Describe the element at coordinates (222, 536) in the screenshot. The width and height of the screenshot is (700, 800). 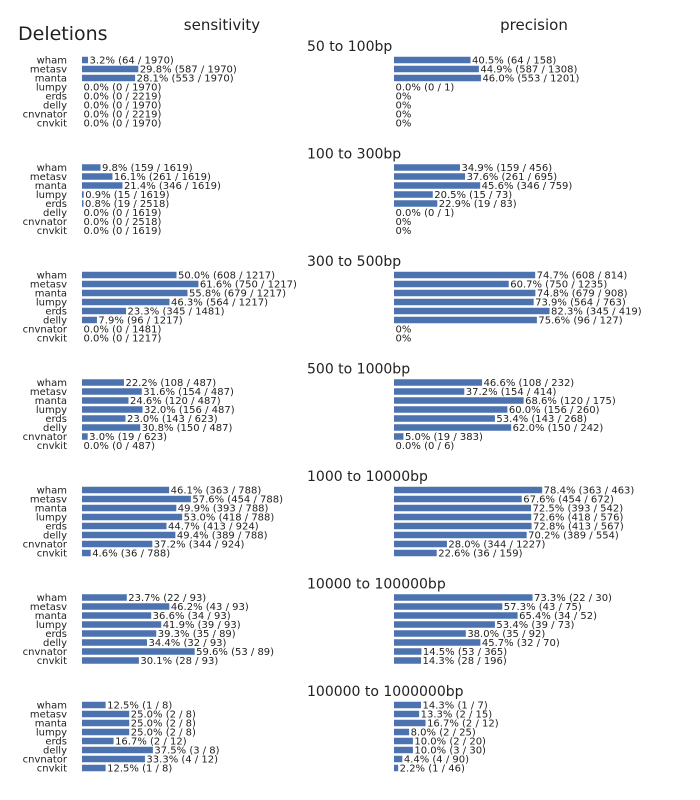
I see `sensitivity-data-label: 49.4% (389 / 788)` at that location.